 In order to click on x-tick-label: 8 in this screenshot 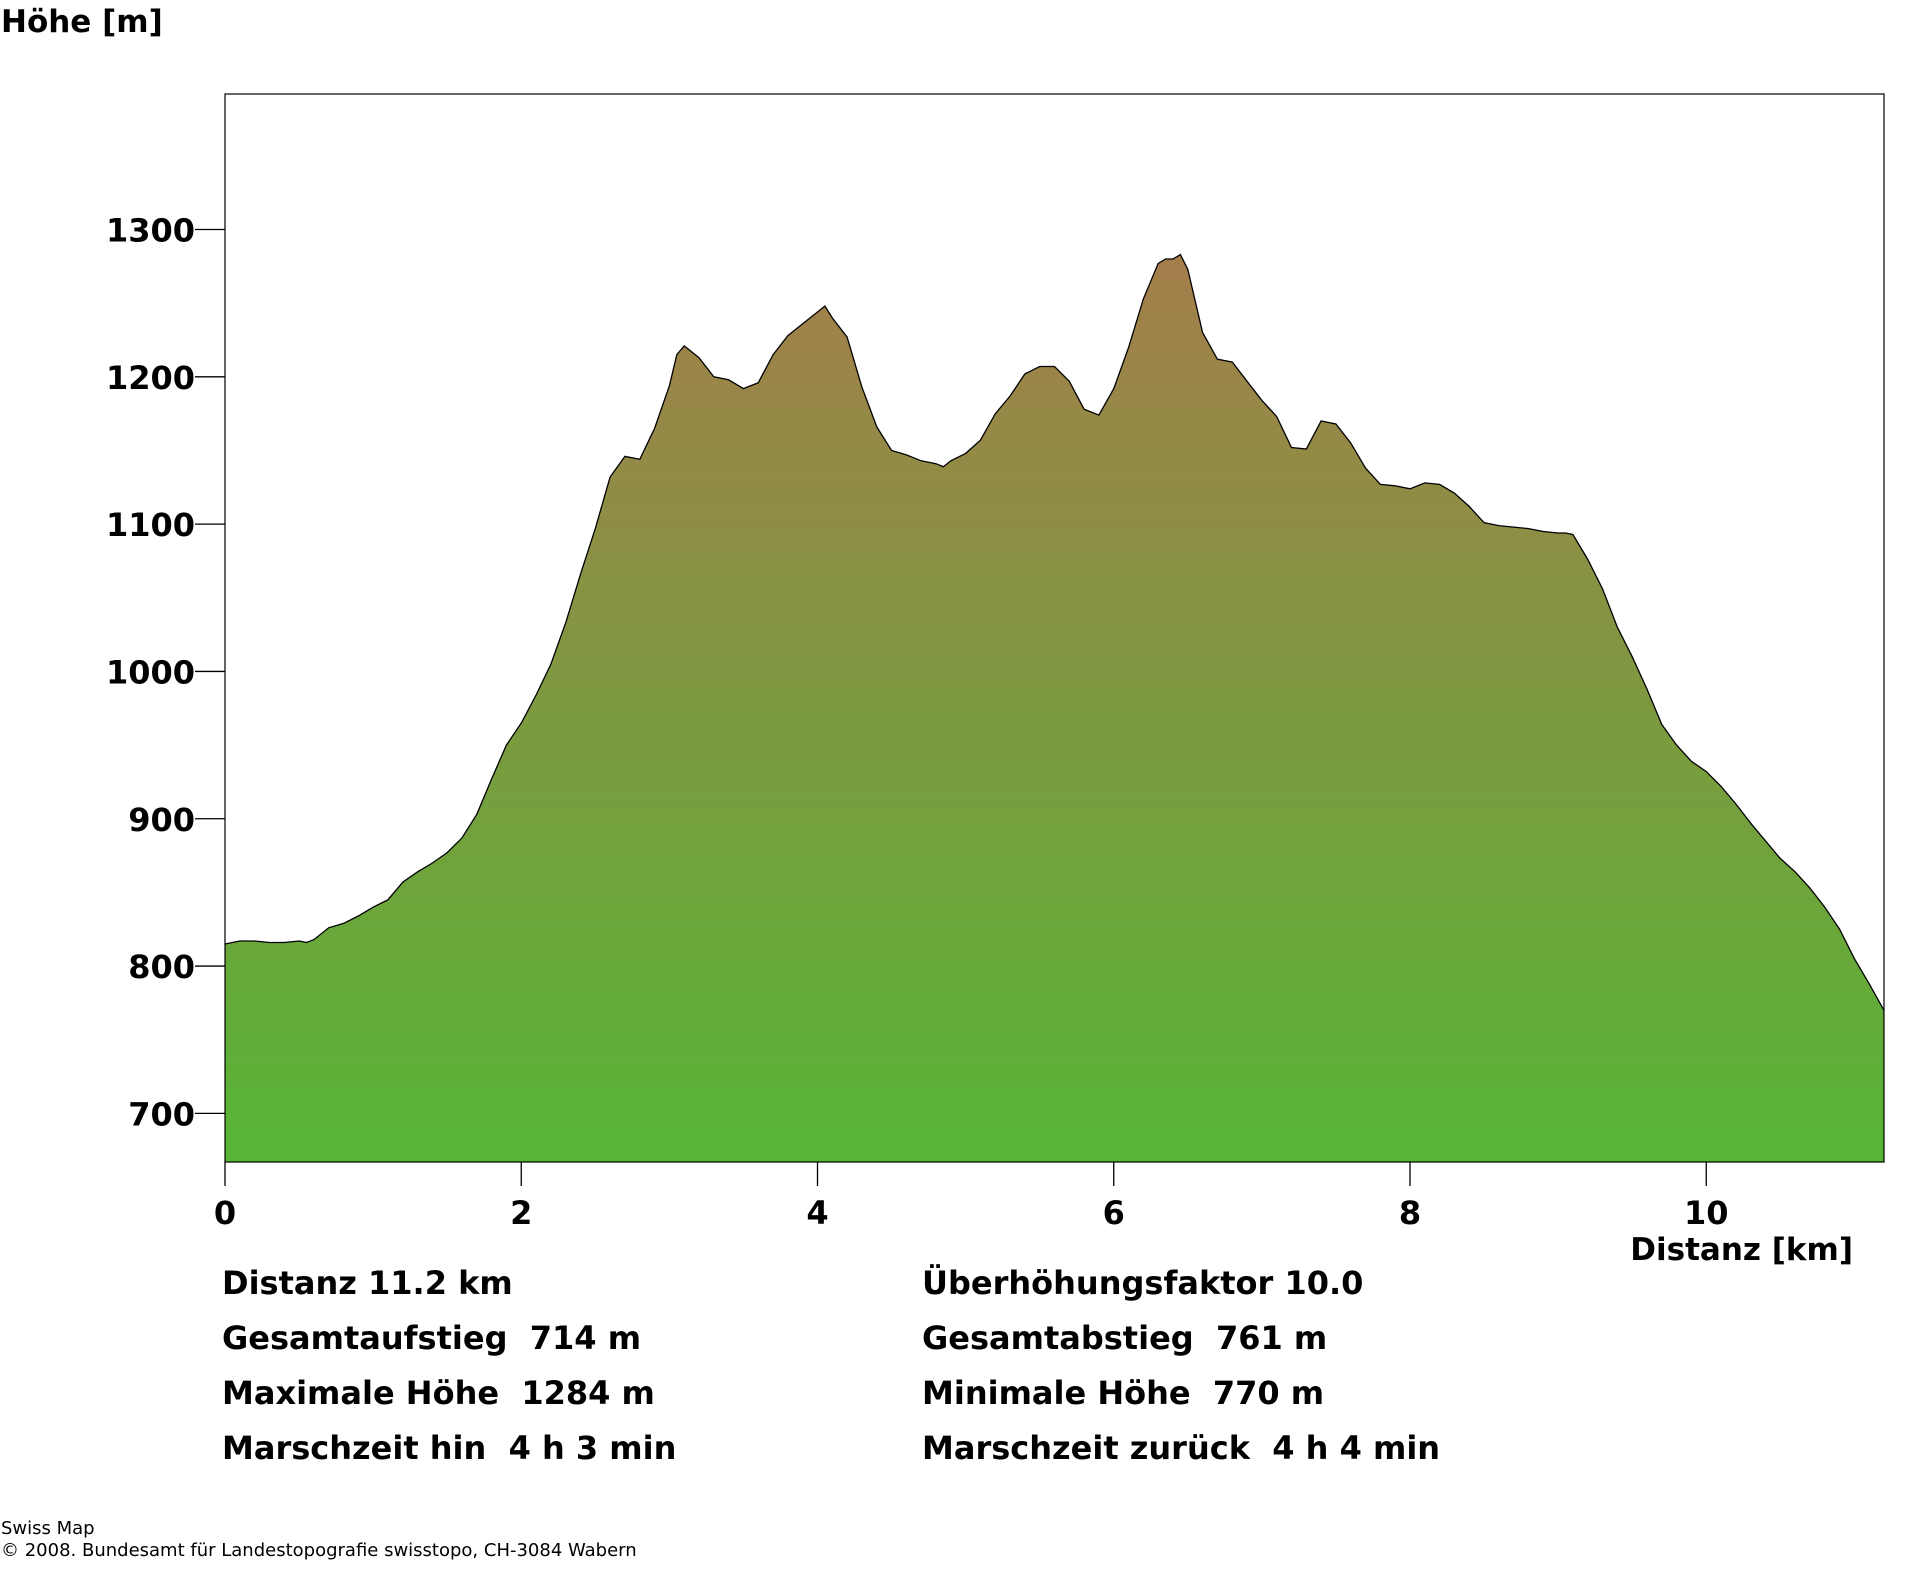, I will do `click(1410, 1213)`.